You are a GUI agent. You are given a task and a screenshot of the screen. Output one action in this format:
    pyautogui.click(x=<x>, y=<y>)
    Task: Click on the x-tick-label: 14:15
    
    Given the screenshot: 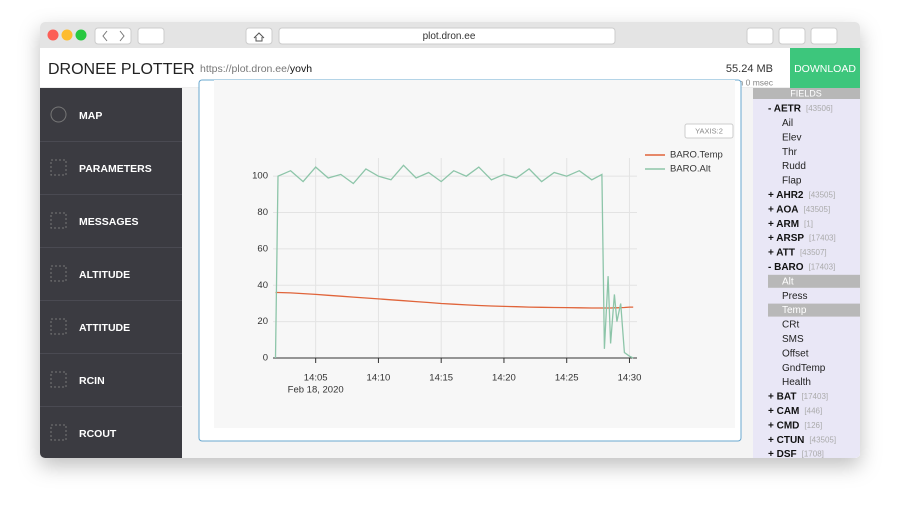 What is the action you would take?
    pyautogui.click(x=441, y=378)
    